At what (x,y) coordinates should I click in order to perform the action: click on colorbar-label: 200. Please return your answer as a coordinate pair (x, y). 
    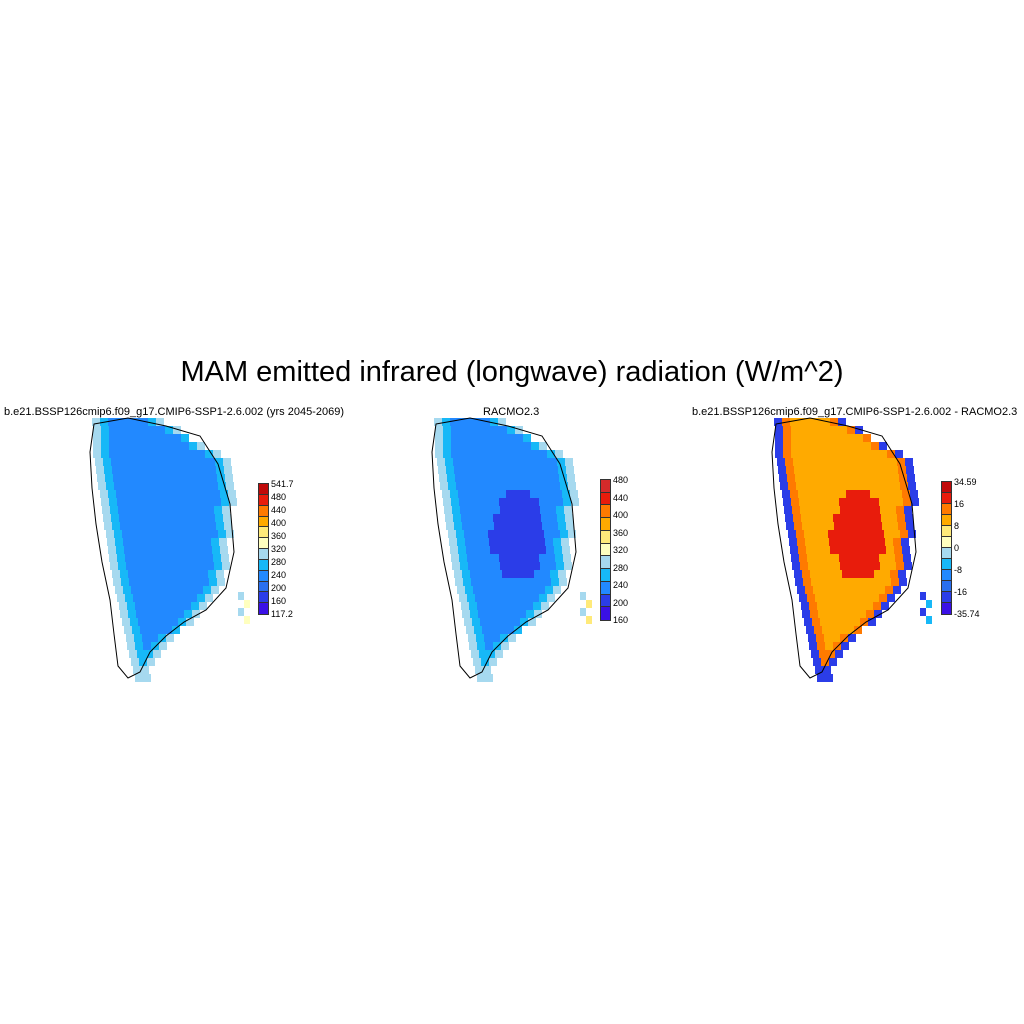
    Looking at the image, I should click on (279, 588).